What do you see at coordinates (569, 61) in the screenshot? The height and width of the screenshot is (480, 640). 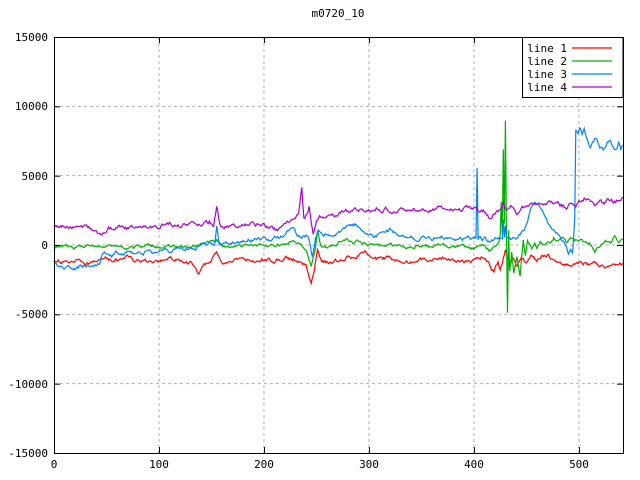 I see `legend-item: line 2` at bounding box center [569, 61].